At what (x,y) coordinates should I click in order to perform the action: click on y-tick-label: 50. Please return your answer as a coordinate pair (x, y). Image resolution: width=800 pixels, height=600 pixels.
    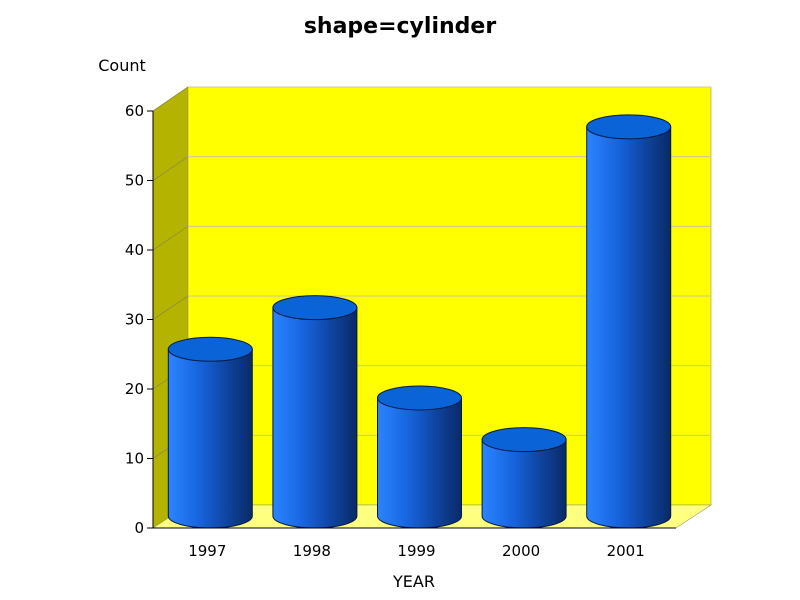
    Looking at the image, I should click on (134, 181).